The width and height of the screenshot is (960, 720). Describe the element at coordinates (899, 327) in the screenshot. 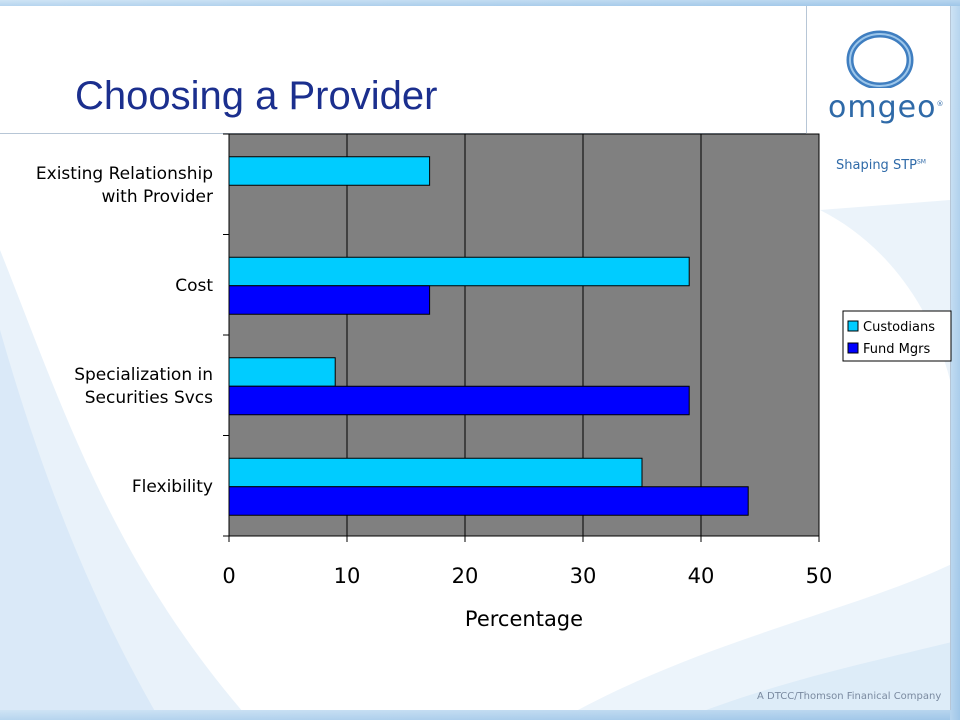

I see `legend-label: Custodians` at that location.